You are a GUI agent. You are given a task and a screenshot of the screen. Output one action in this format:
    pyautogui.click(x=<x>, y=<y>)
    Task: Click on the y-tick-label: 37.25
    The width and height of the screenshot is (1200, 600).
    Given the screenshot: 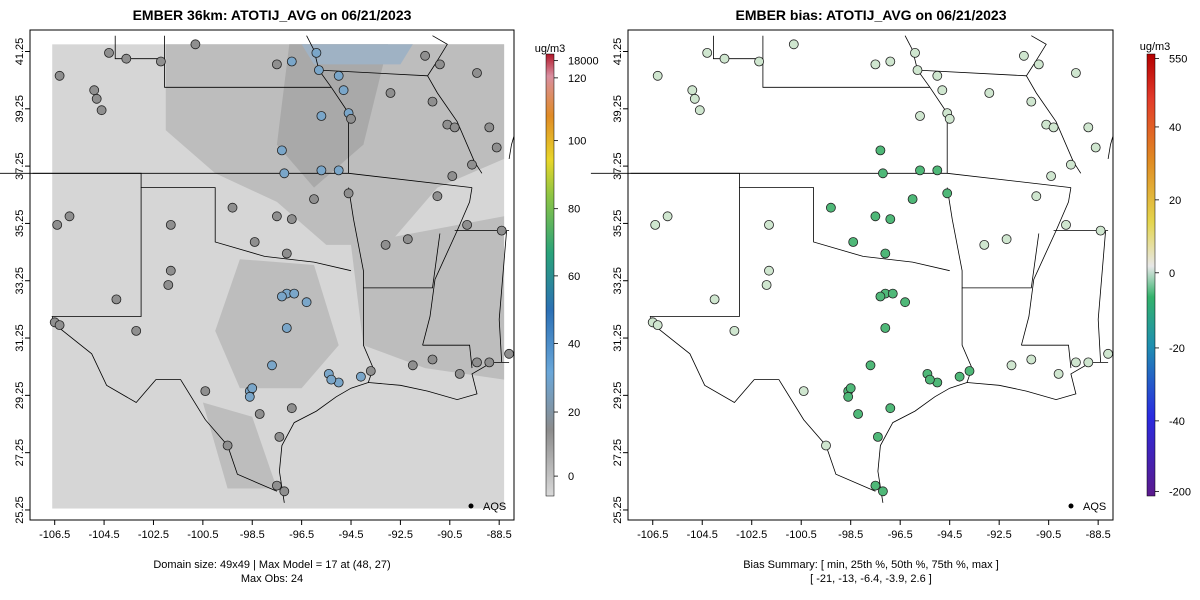 What is the action you would take?
    pyautogui.click(x=20, y=166)
    